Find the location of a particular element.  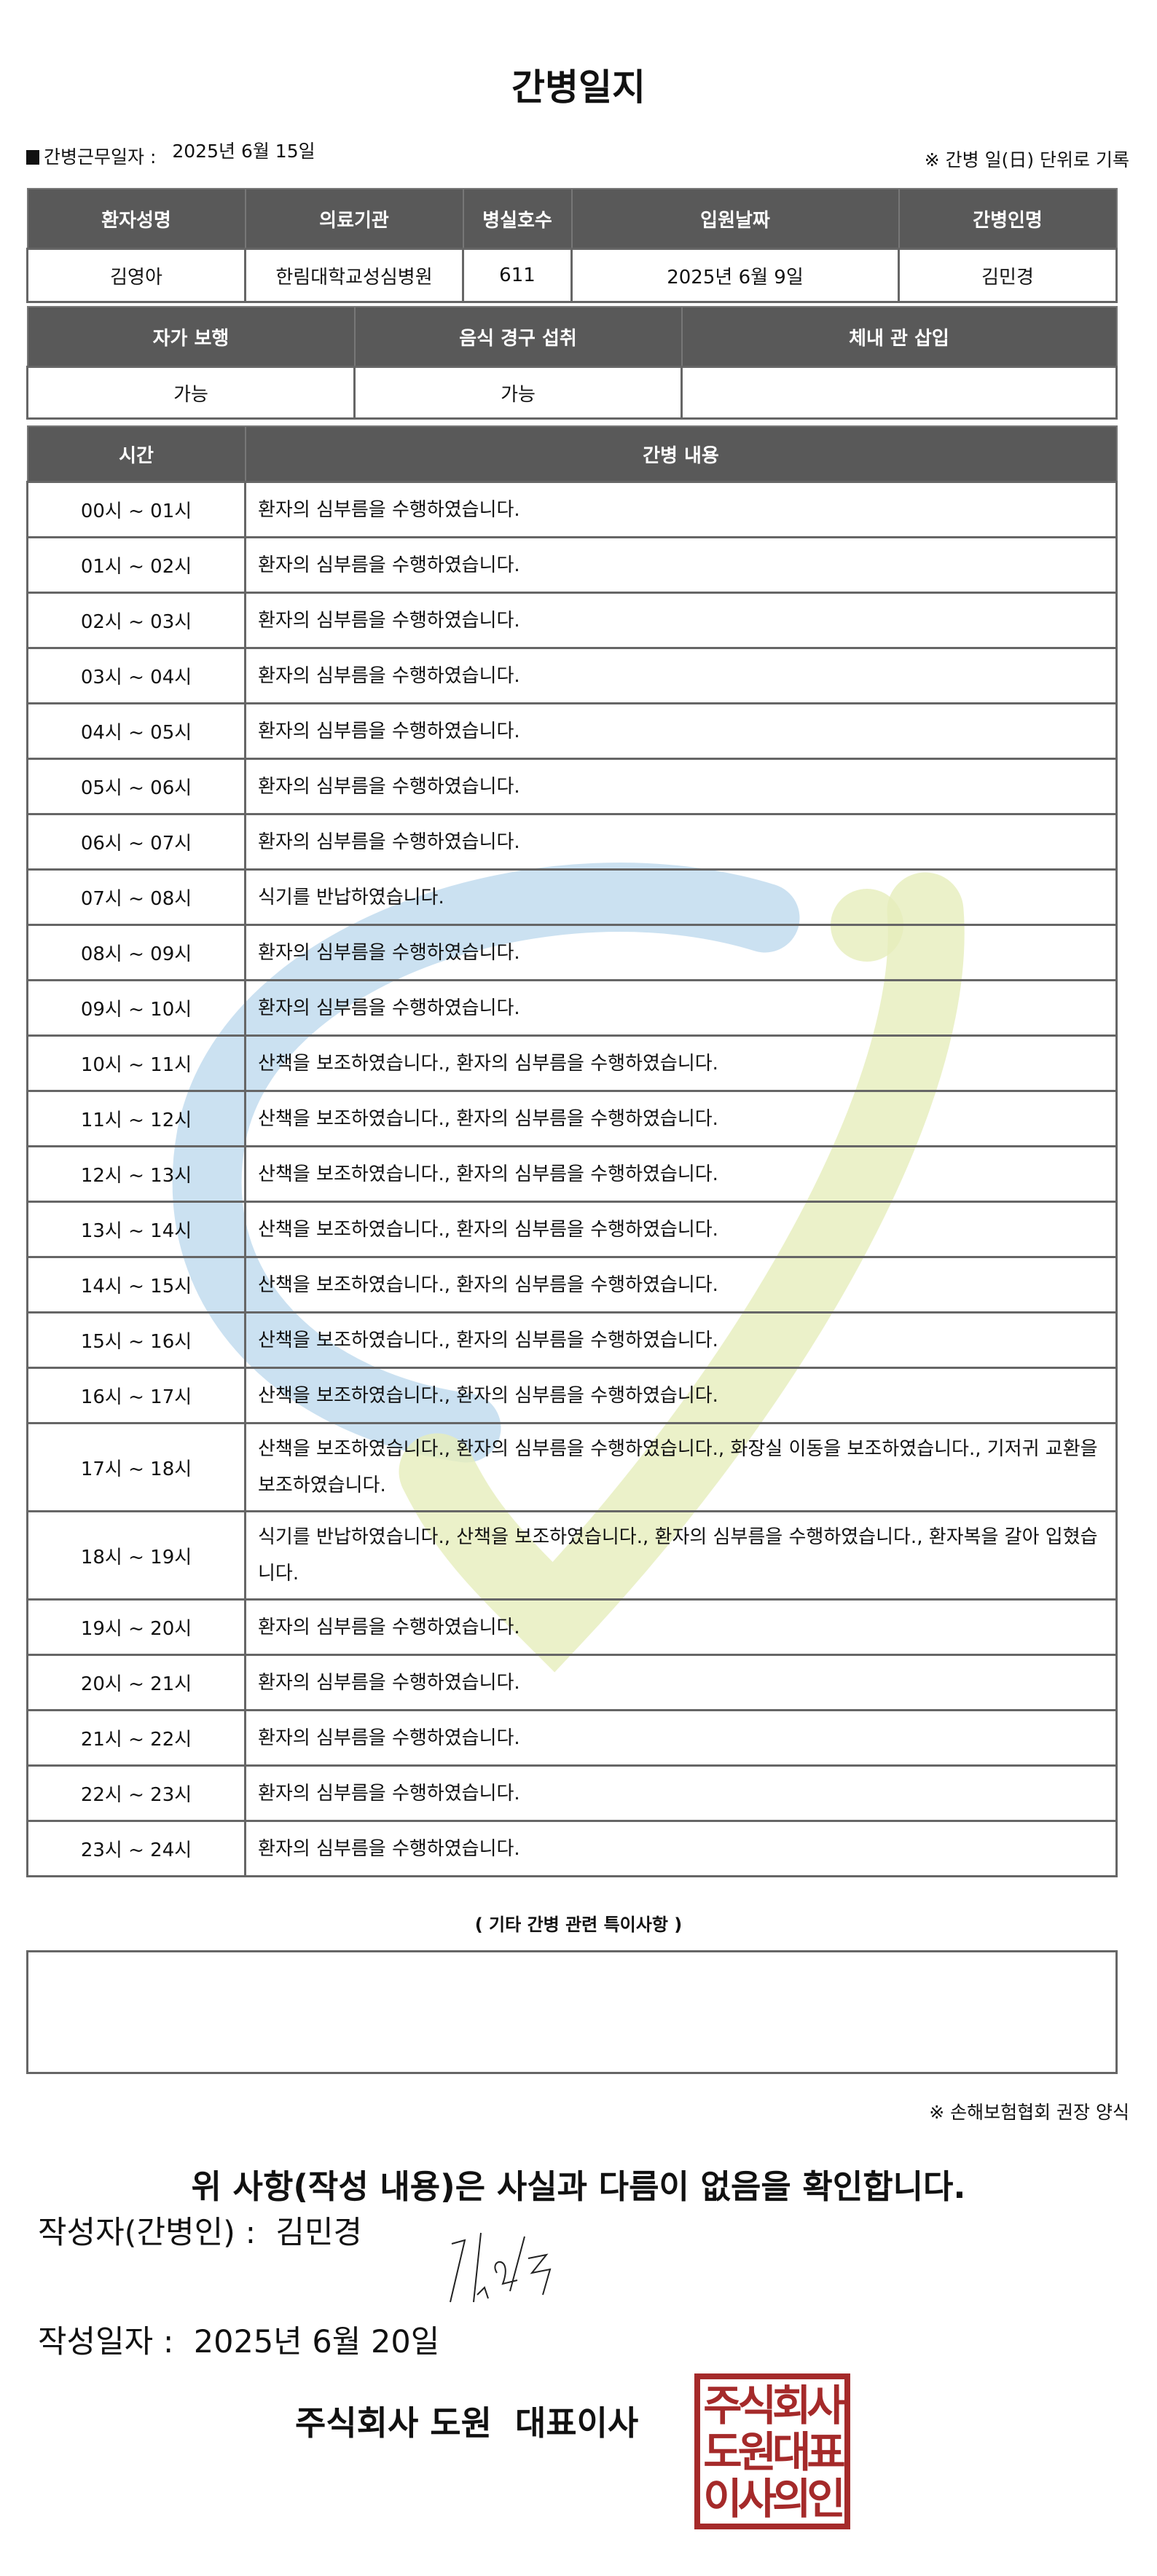

table-row: 21시 ~ 22시 환자의 심부름을 수행하였습니다. is located at coordinates (572, 1738).